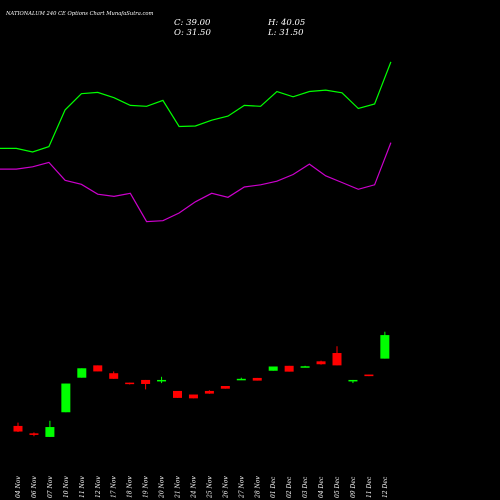 The height and width of the screenshot is (500, 500). I want to click on x-tick-label: 11 Nov, so click(82, 487).